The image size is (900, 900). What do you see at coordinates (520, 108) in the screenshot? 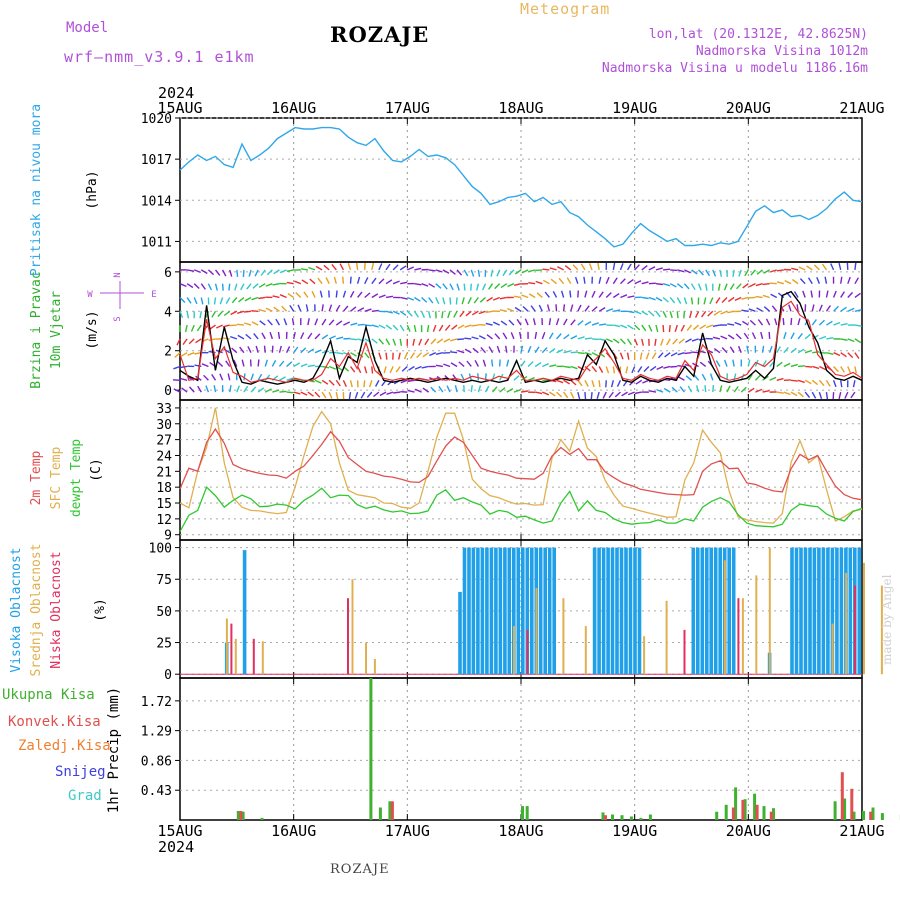
I see `x-label-top: 18AUG` at bounding box center [520, 108].